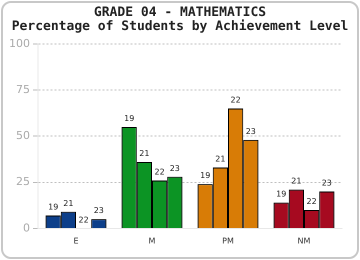 This screenshot has height=260, width=360. I want to click on y-tick-label: 0, so click(26, 227).